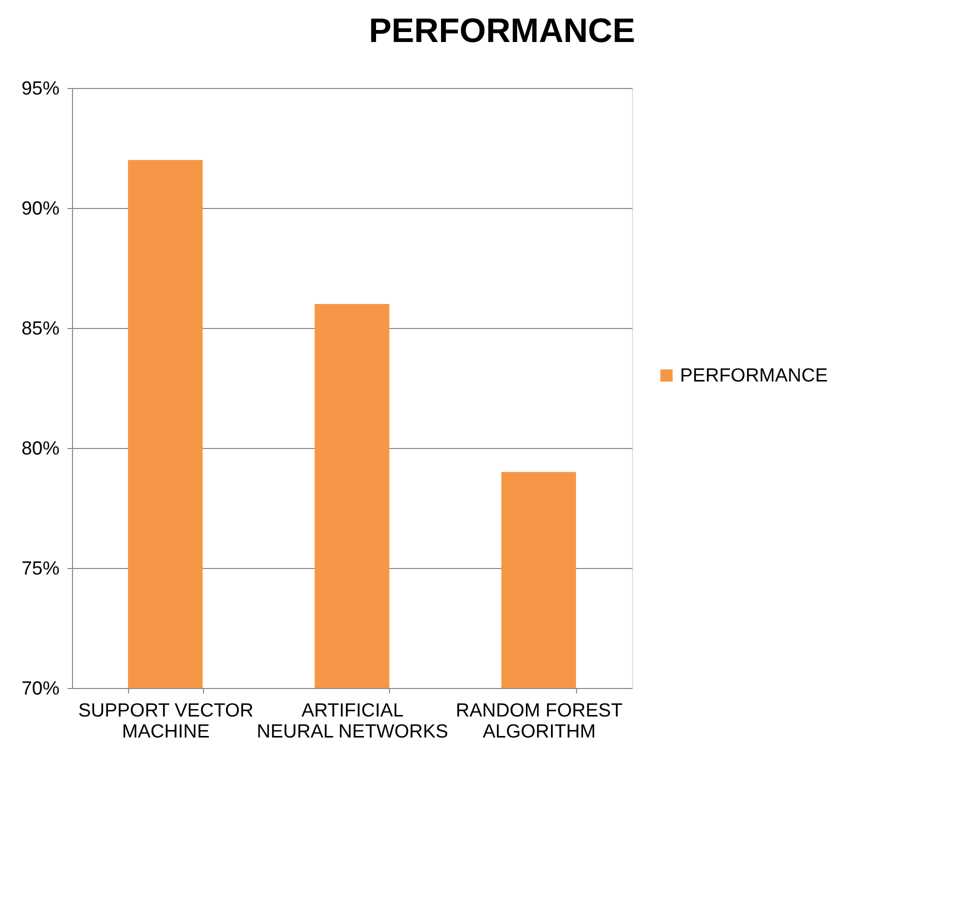  I want to click on y-tick-label: 90%, so click(40, 209).